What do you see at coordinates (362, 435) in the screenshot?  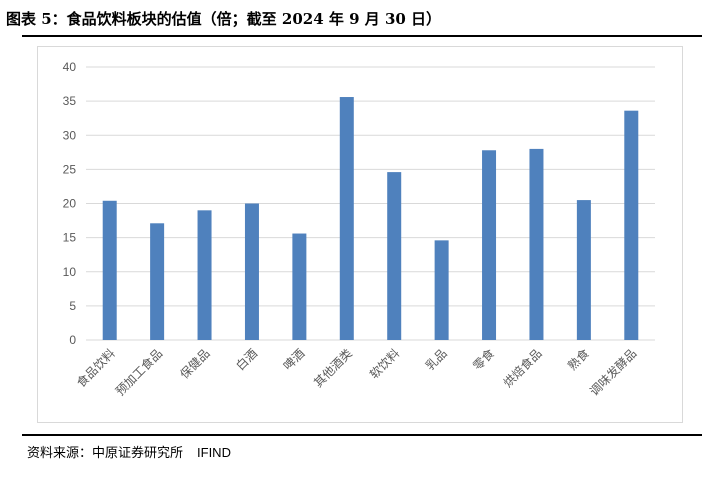 I see `bottom-rule` at bounding box center [362, 435].